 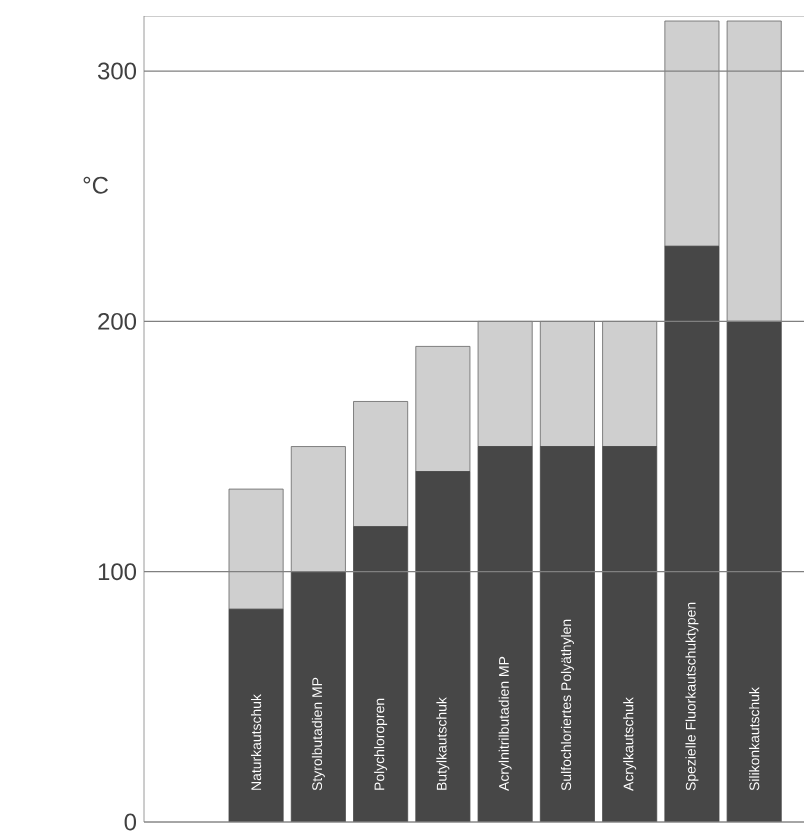 I want to click on y-tick-label: 300, so click(x=117, y=71).